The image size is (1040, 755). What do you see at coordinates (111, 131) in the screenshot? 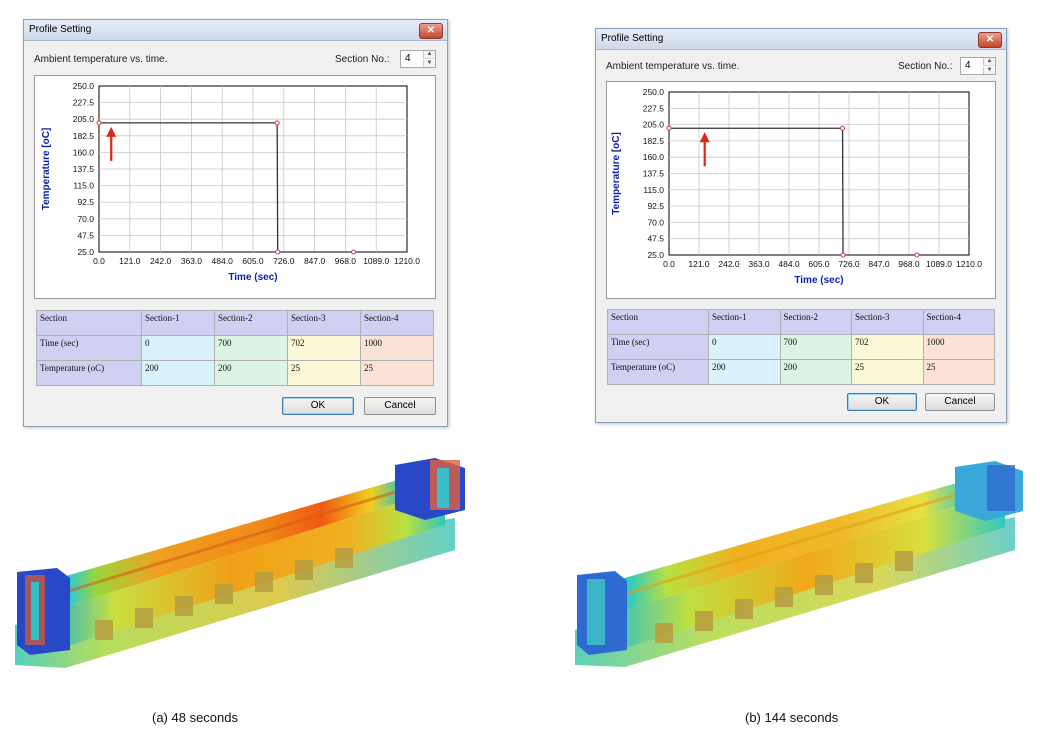
I see `time-marker-arrowhead` at bounding box center [111, 131].